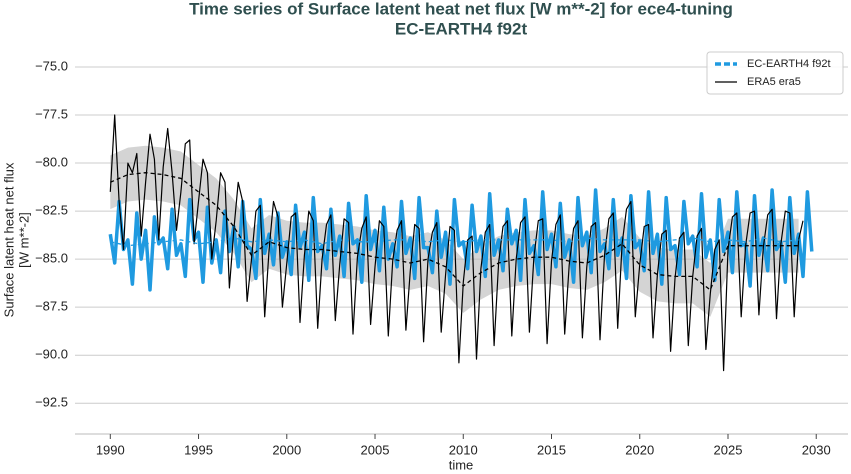 Image resolution: width=851 pixels, height=474 pixels. Describe the element at coordinates (728, 449) in the screenshot. I see `x-tick-label: 2025` at that location.